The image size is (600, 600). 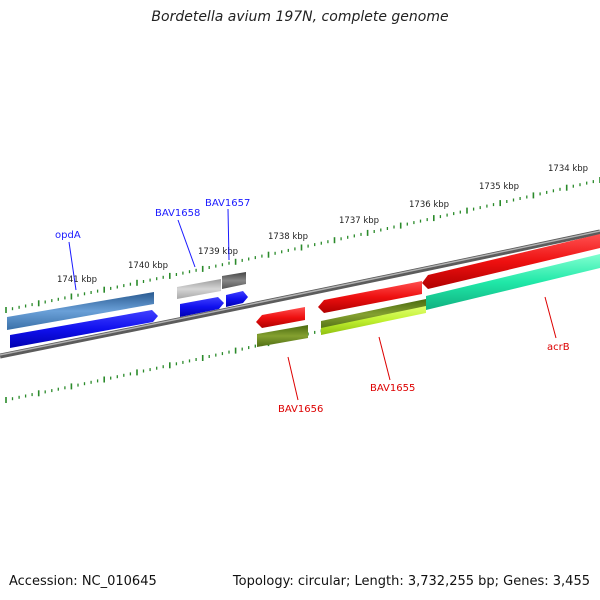 I want to click on scale-label-1737: 1737 kbp, so click(x=359, y=221).